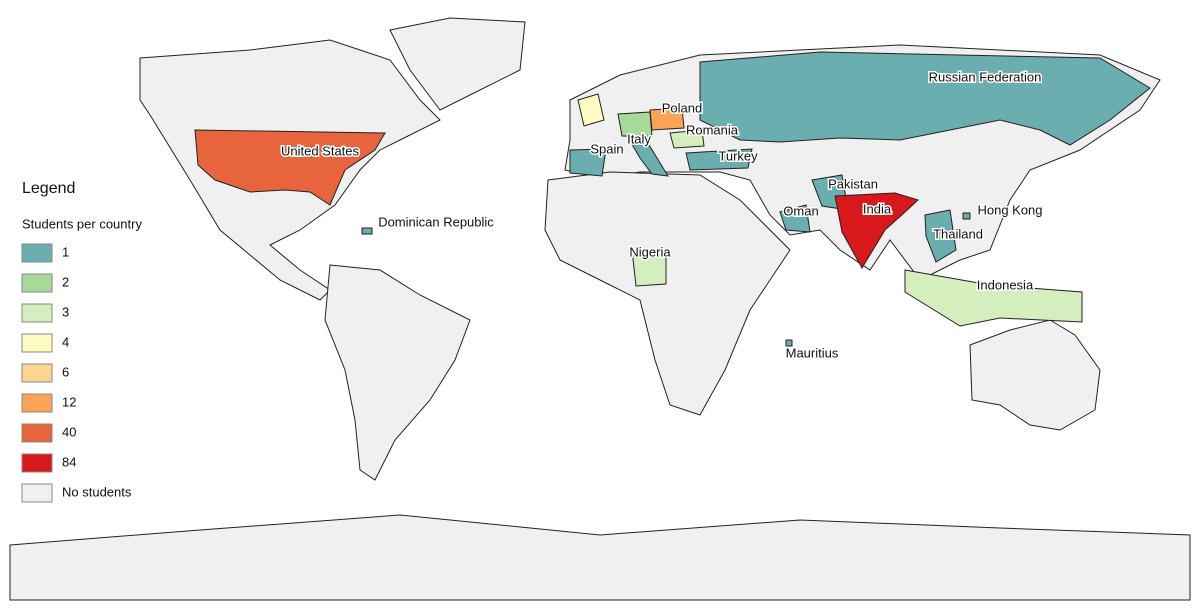 This screenshot has width=1200, height=611. What do you see at coordinates (682, 107) in the screenshot?
I see `country-label: Poland` at bounding box center [682, 107].